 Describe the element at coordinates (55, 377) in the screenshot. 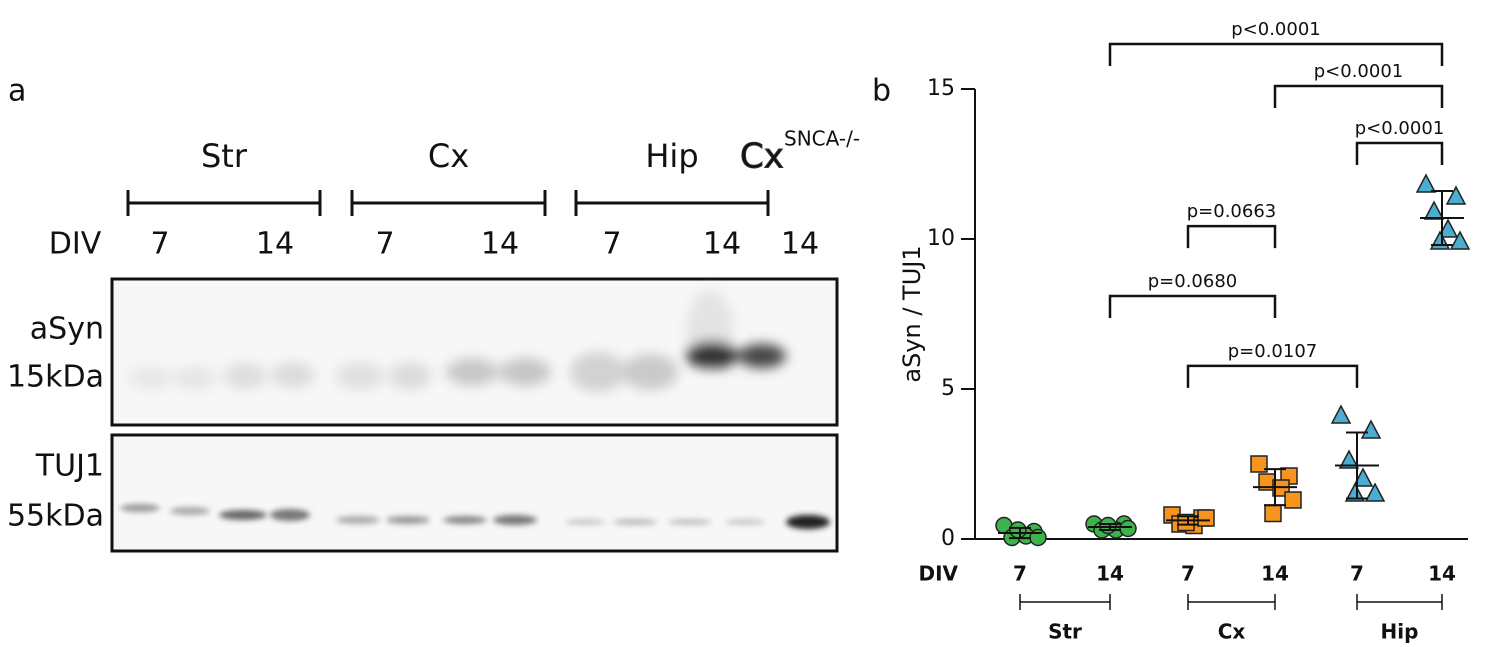

I see `row-size: 15kDa` at that location.